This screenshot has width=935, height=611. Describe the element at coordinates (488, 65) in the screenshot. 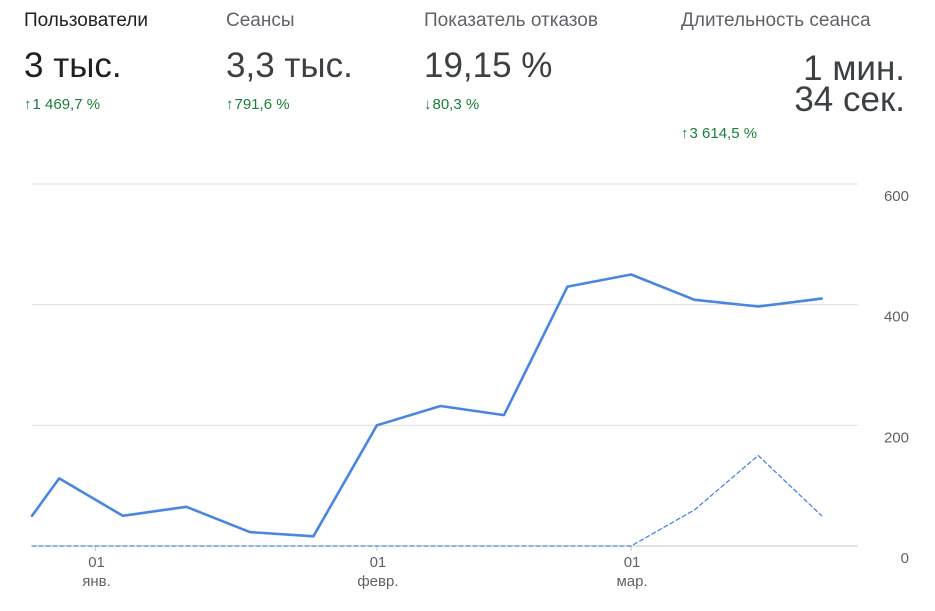

I see `metric-bounce-rate-value: 19,15 %` at that location.